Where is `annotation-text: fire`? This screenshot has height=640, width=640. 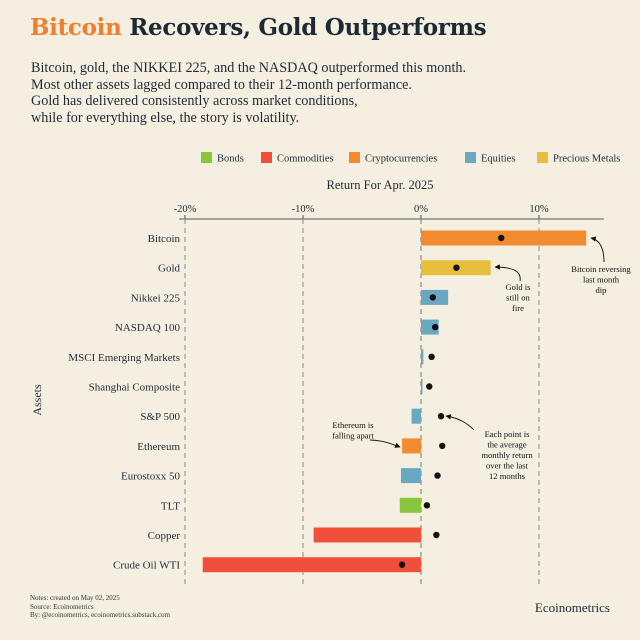 annotation-text: fire is located at coordinates (518, 308).